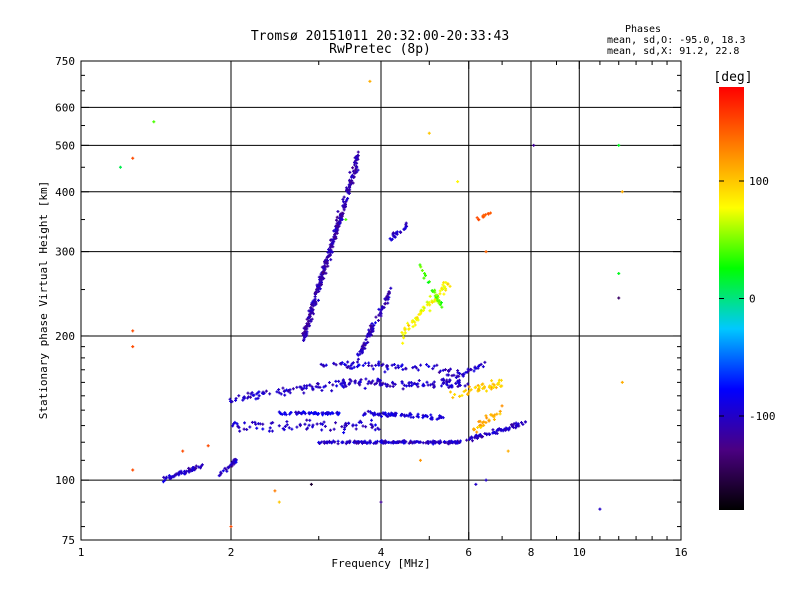 Image resolution: width=800 pixels, height=600 pixels. I want to click on y-tick-label: 300, so click(65, 252).